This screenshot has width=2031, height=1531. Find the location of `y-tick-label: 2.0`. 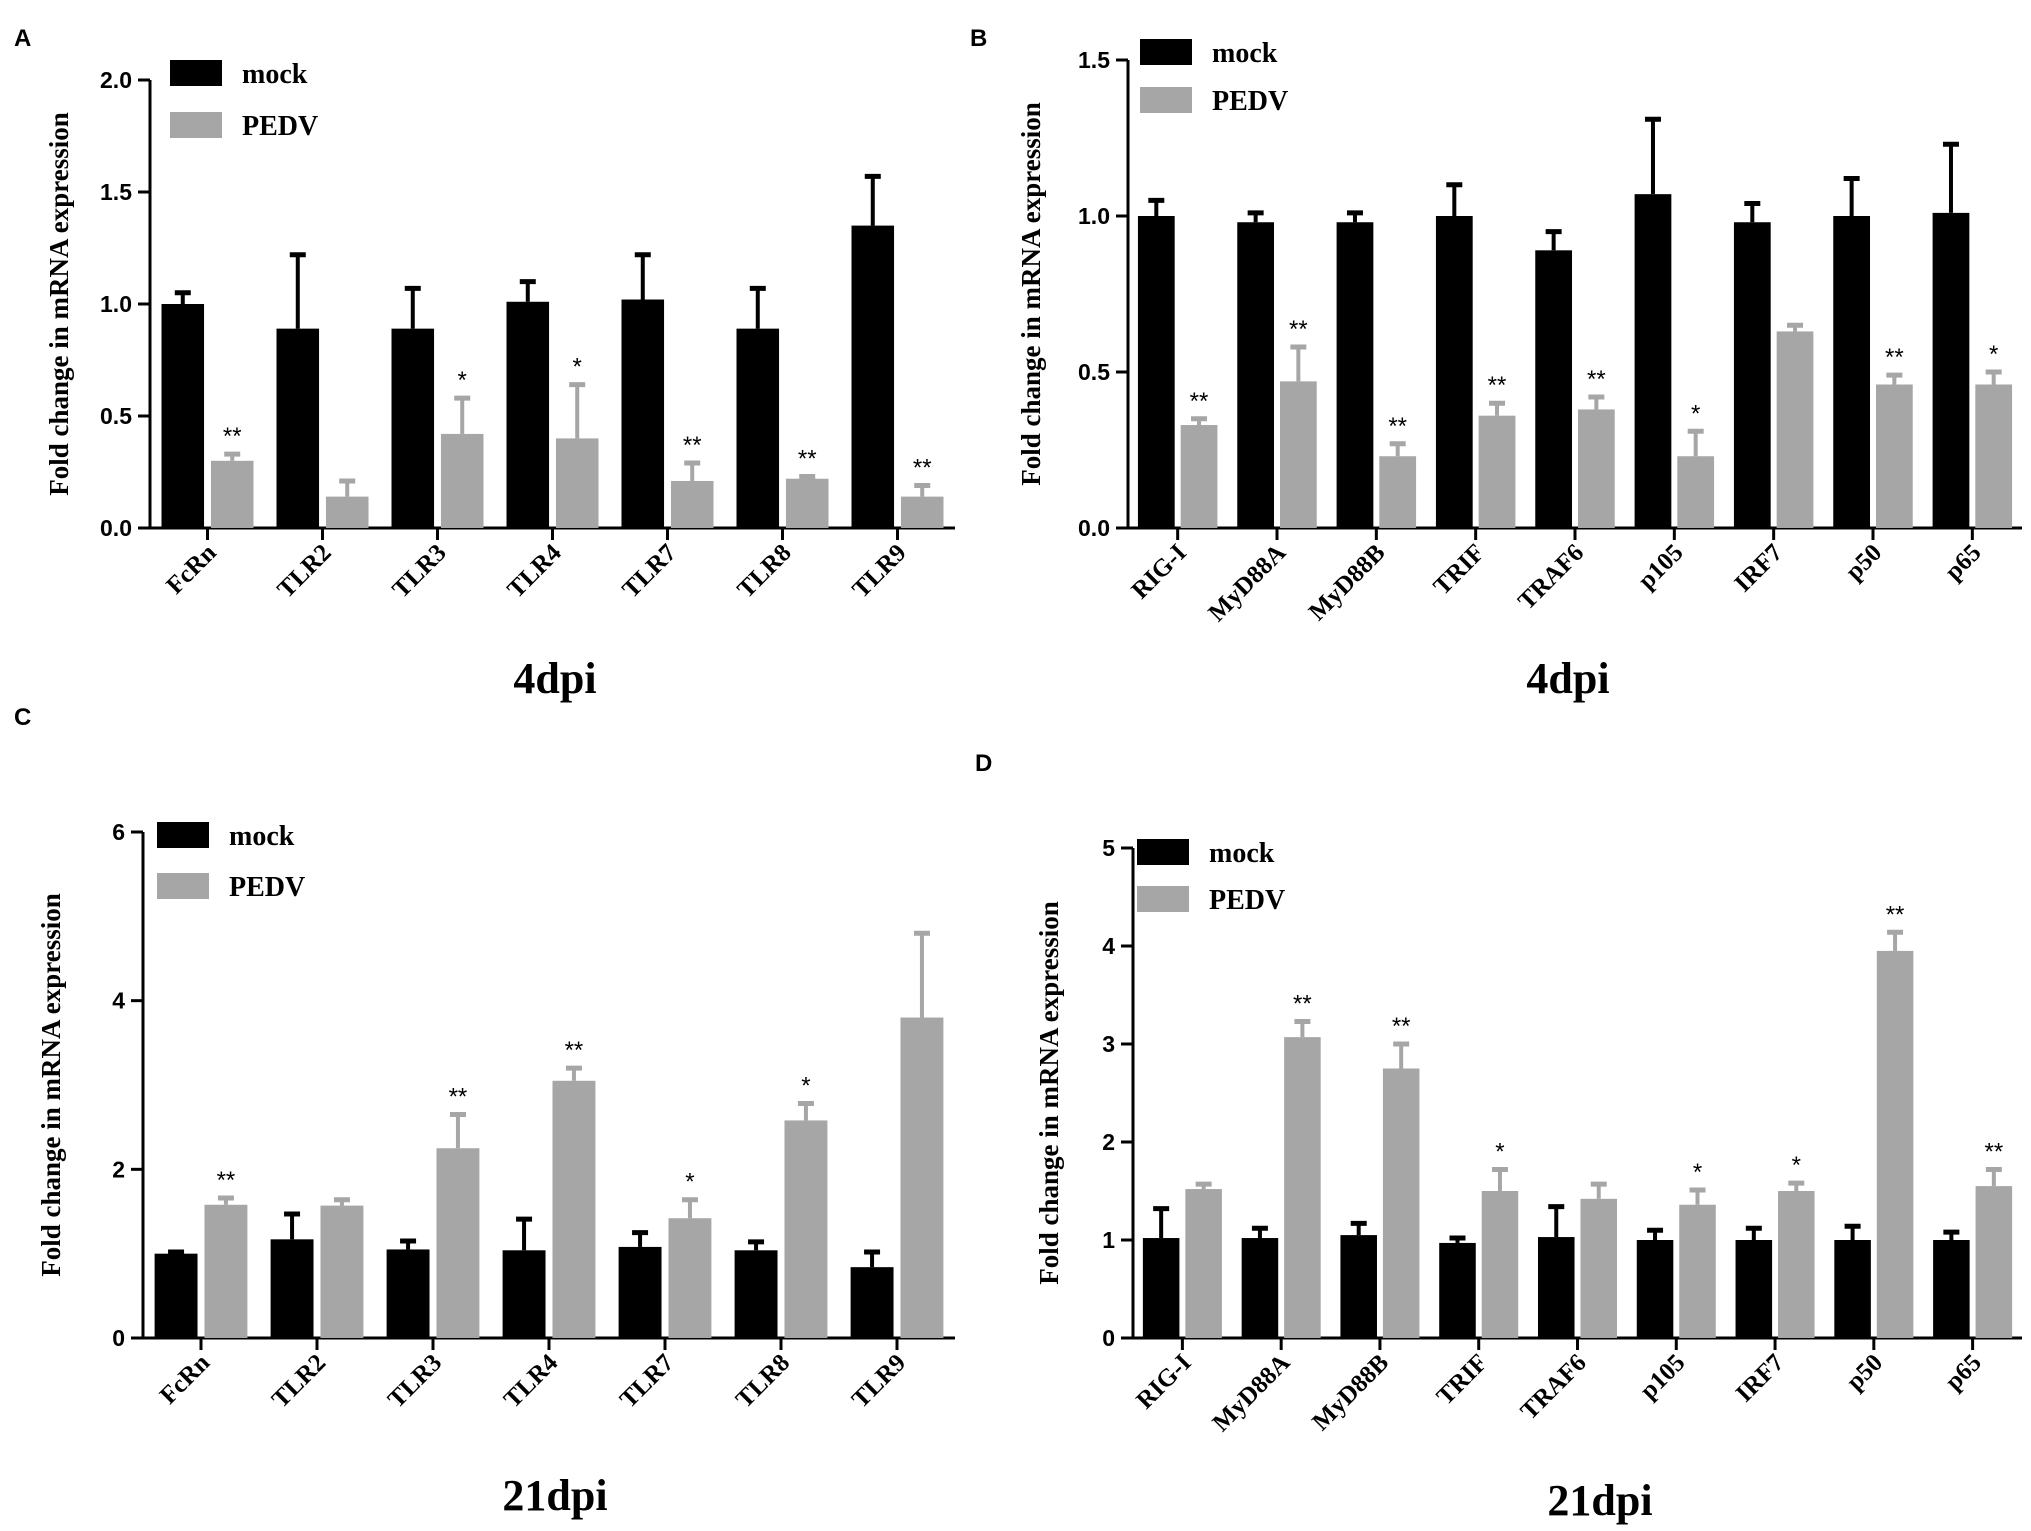

y-tick-label: 2.0 is located at coordinates (116, 80).